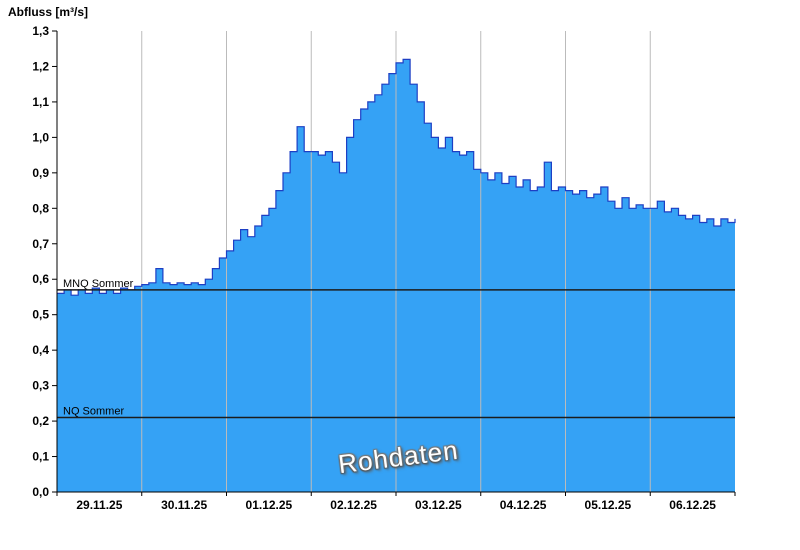 This screenshot has height=550, width=800. I want to click on reference-line-label: MNQ Sommer, so click(98, 284).